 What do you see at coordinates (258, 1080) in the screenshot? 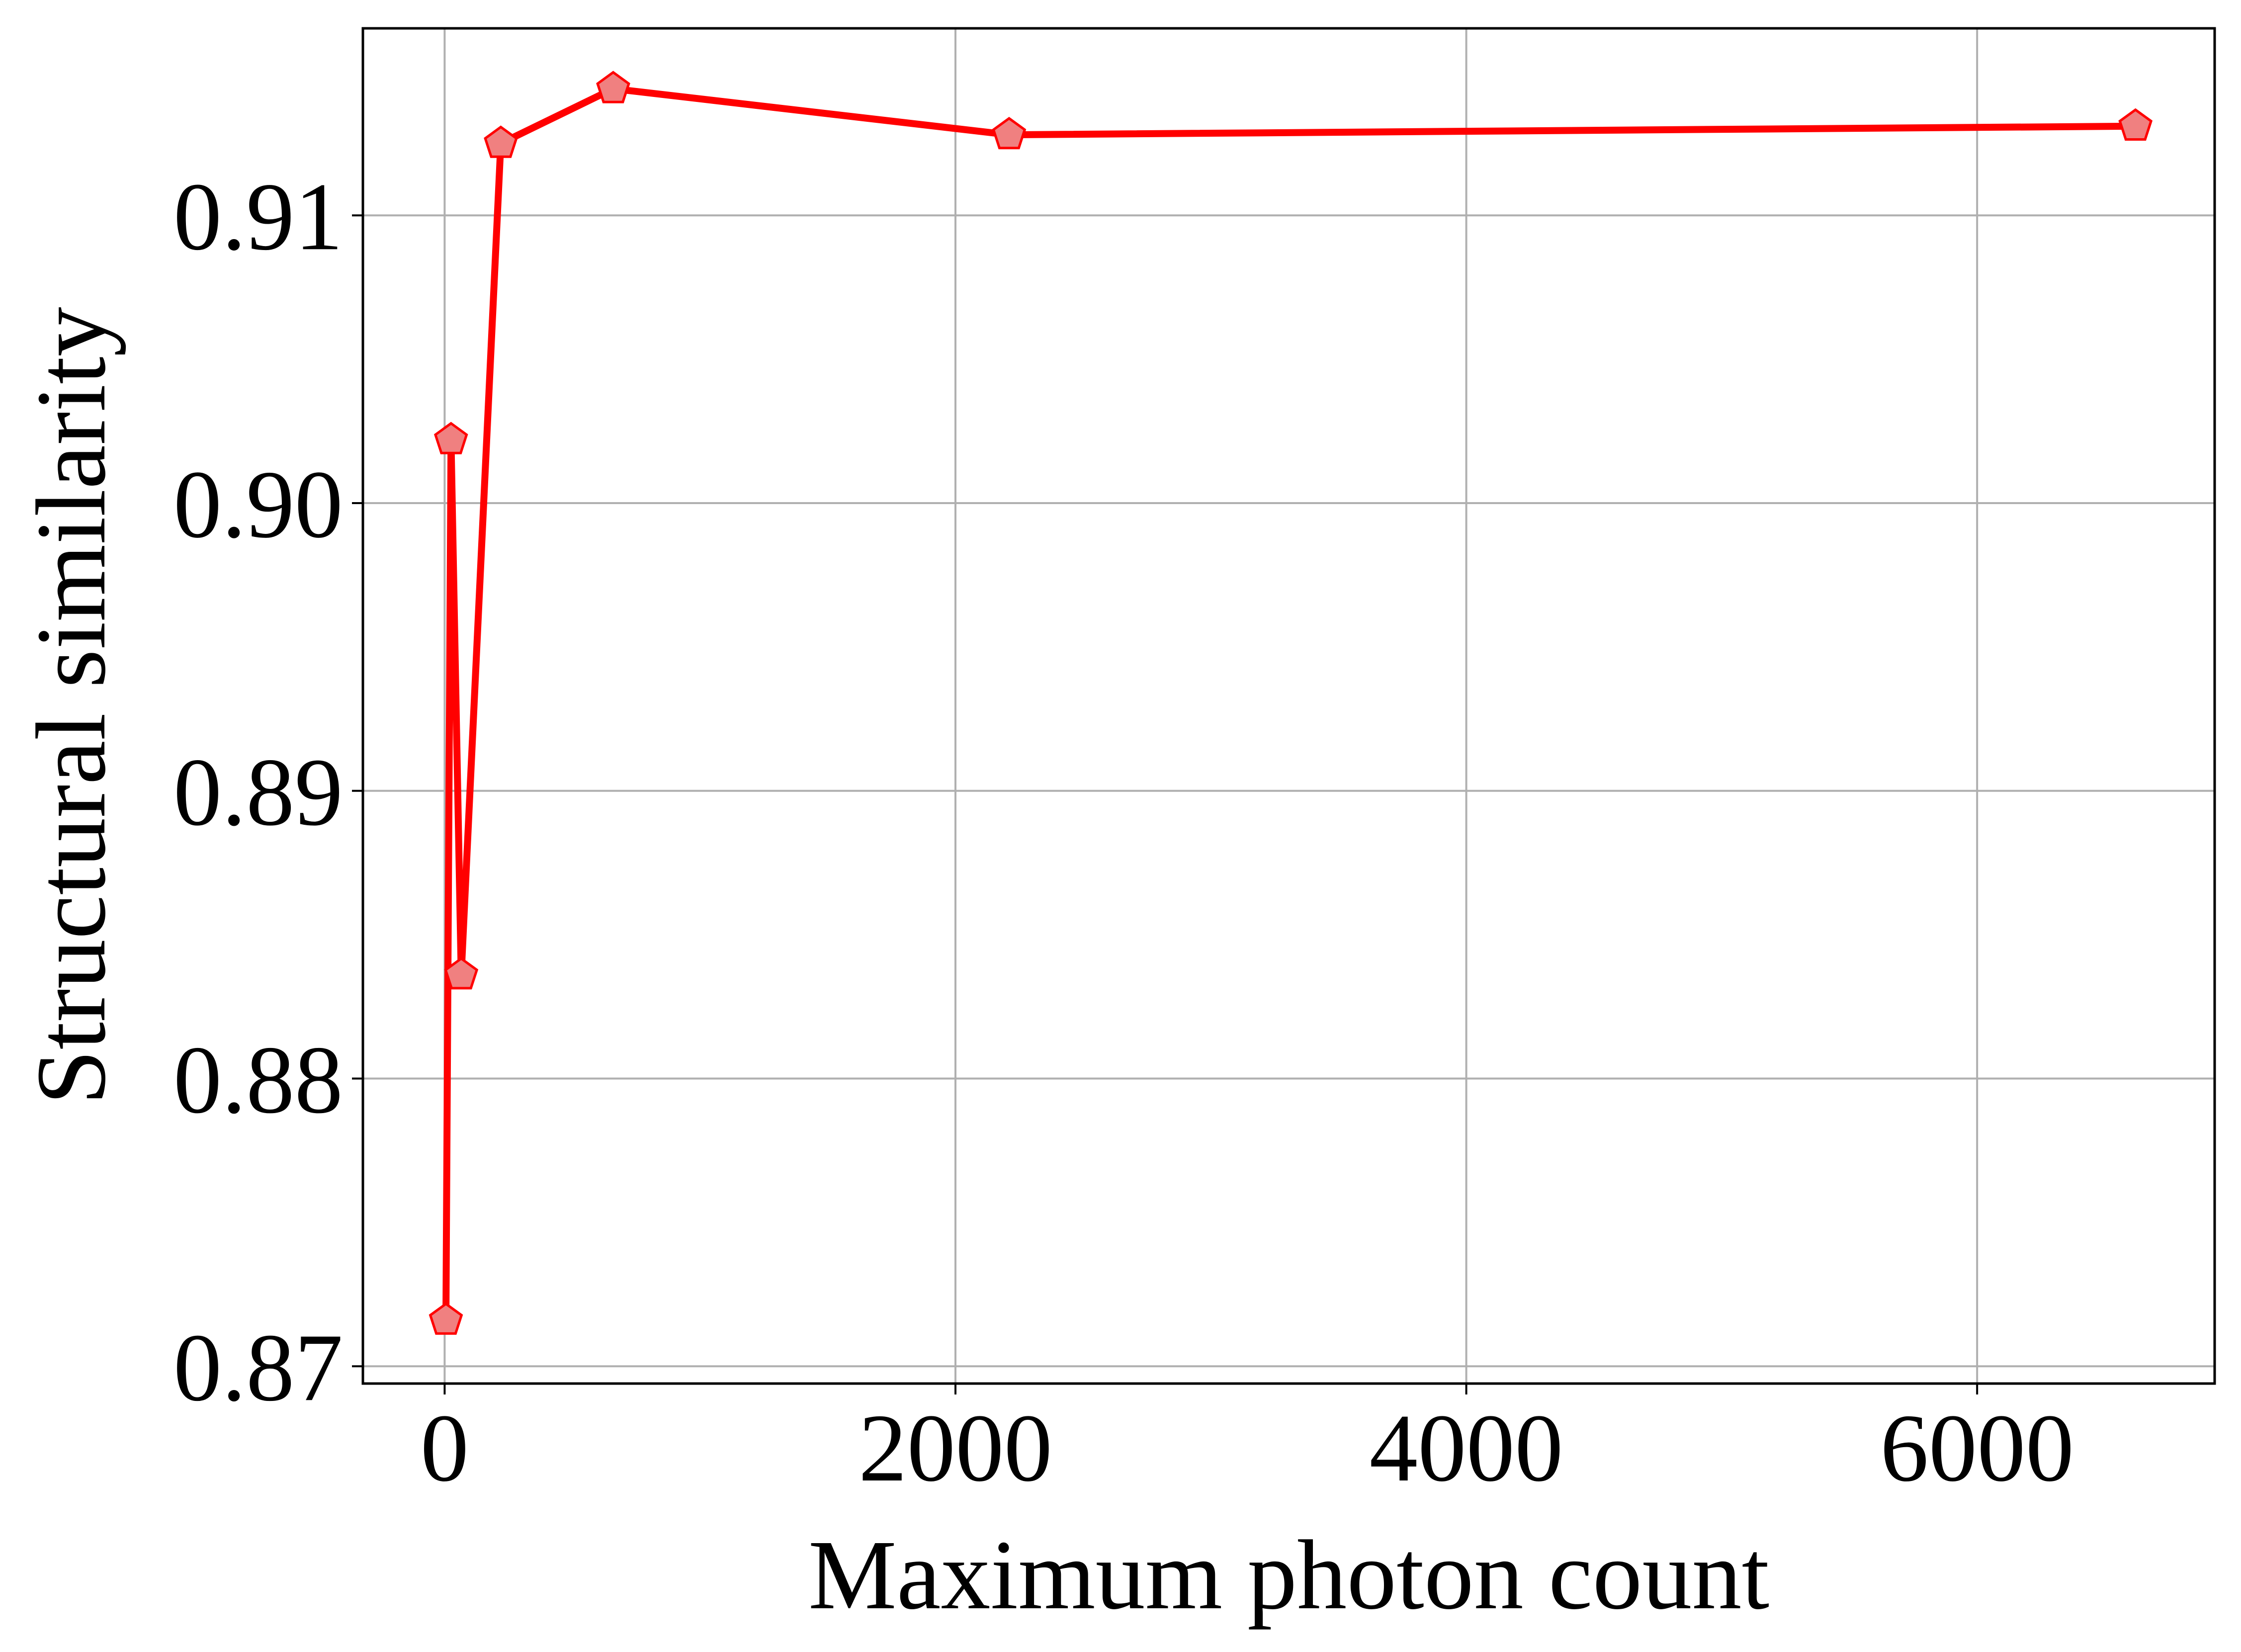
I see `y-tick-label: 0.88` at bounding box center [258, 1080].